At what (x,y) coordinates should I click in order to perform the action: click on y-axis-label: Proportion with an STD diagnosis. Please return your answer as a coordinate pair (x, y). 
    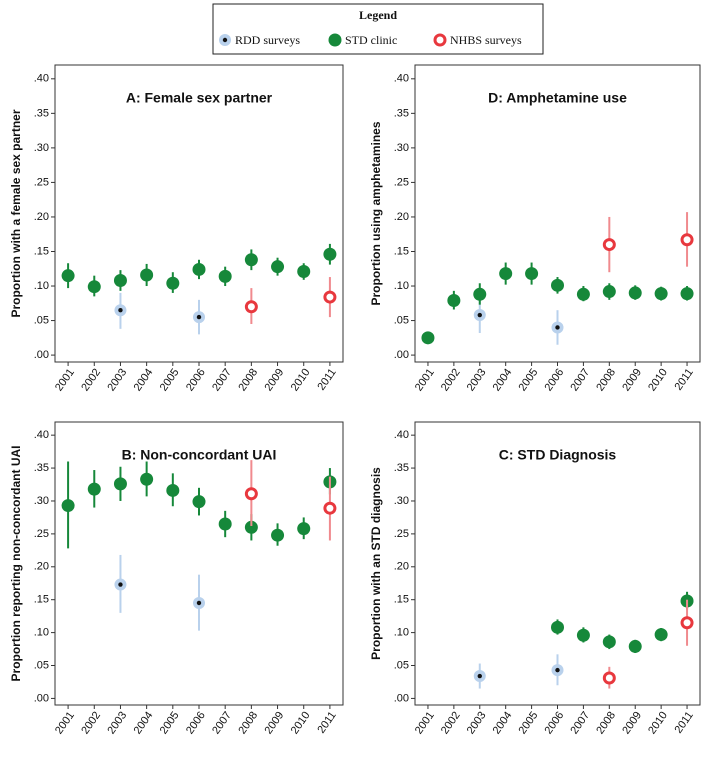
    Looking at the image, I should click on (376, 563).